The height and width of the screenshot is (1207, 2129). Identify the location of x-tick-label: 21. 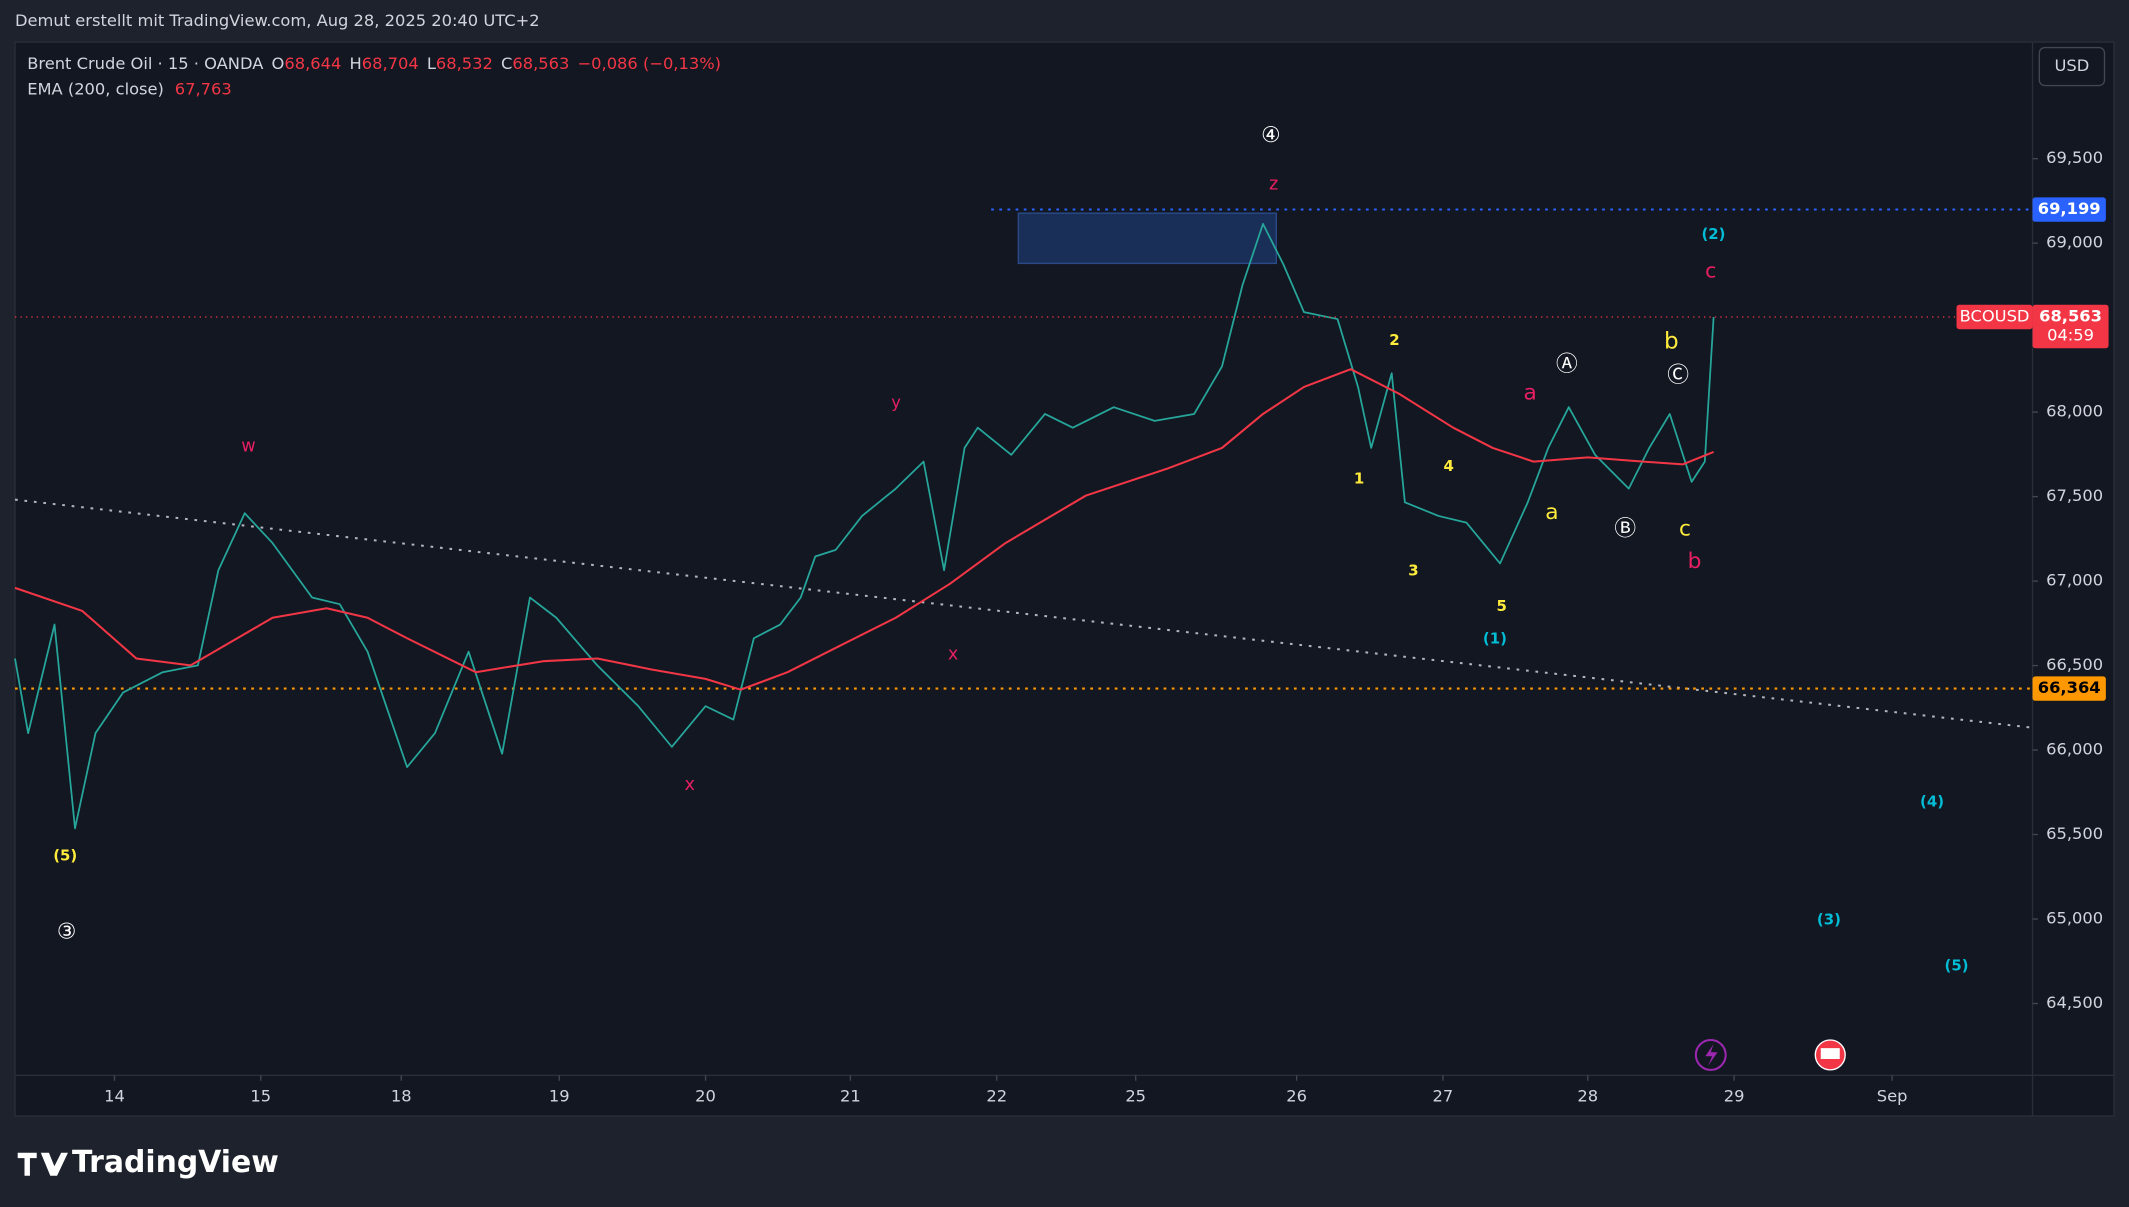
(850, 1096).